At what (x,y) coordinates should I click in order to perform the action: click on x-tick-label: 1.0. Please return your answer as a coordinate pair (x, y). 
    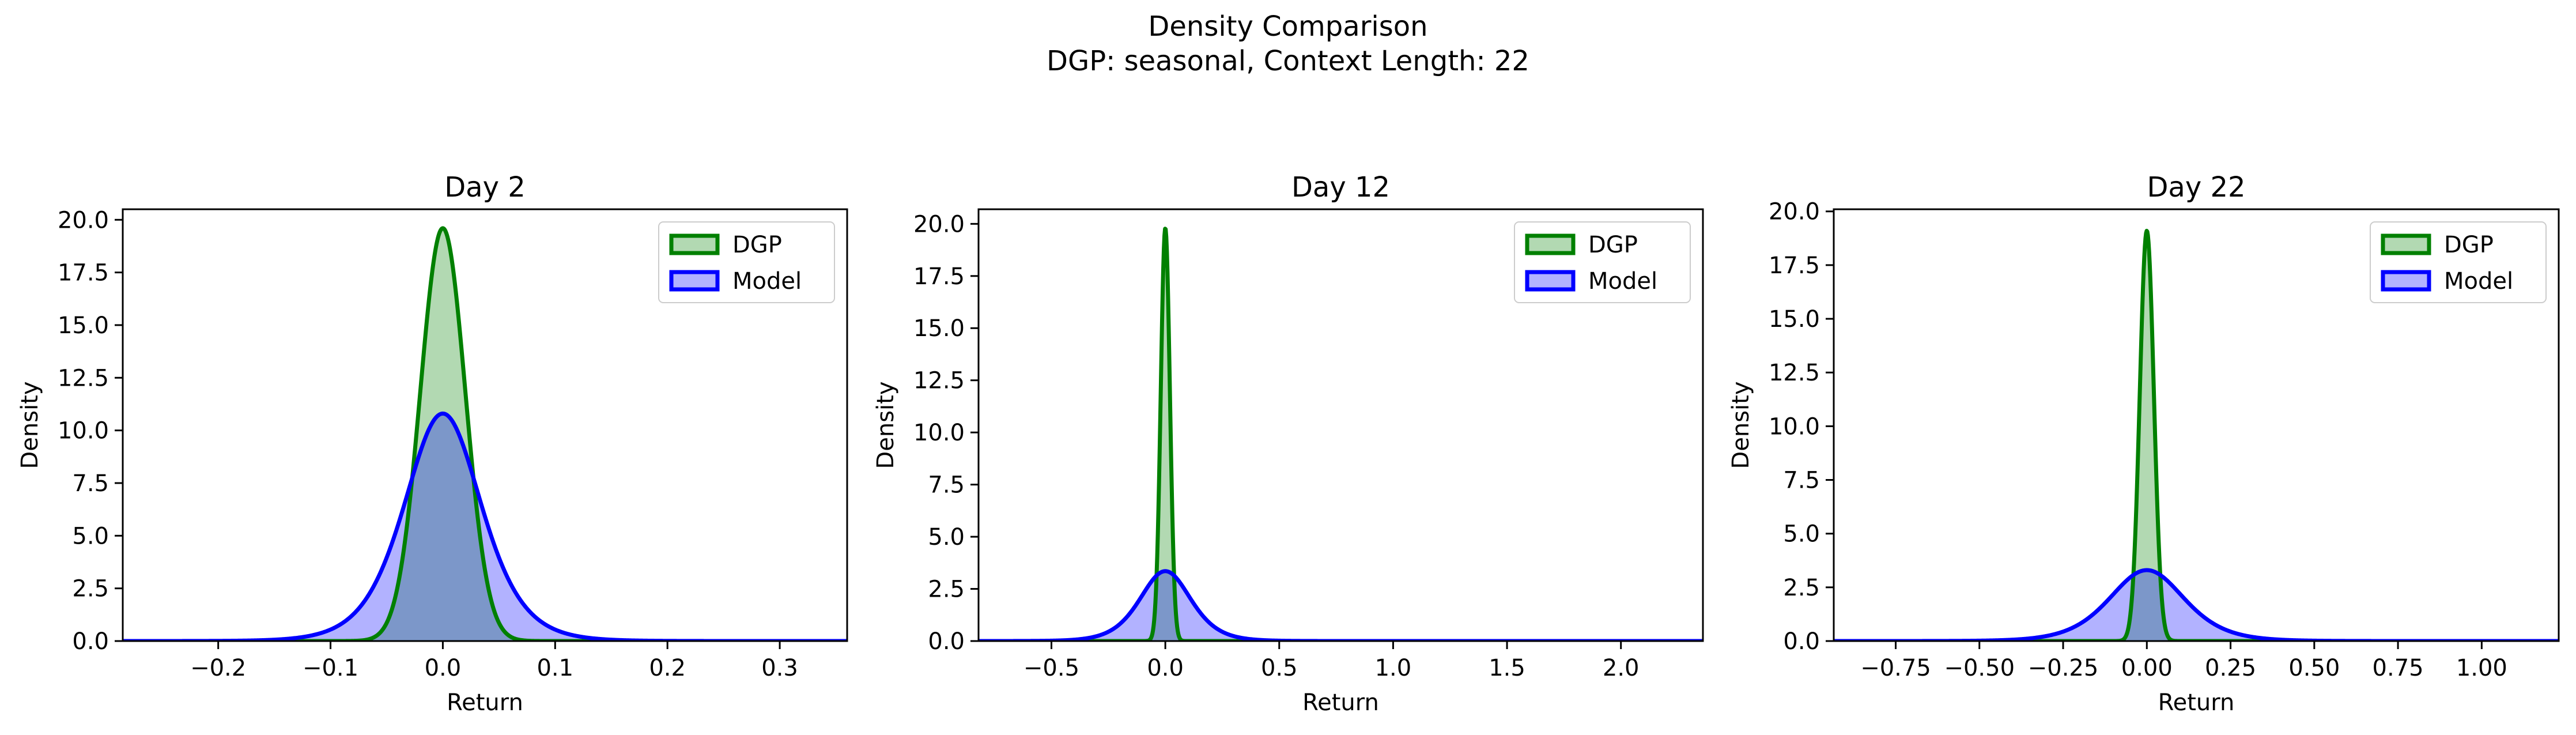
    Looking at the image, I should click on (1393, 668).